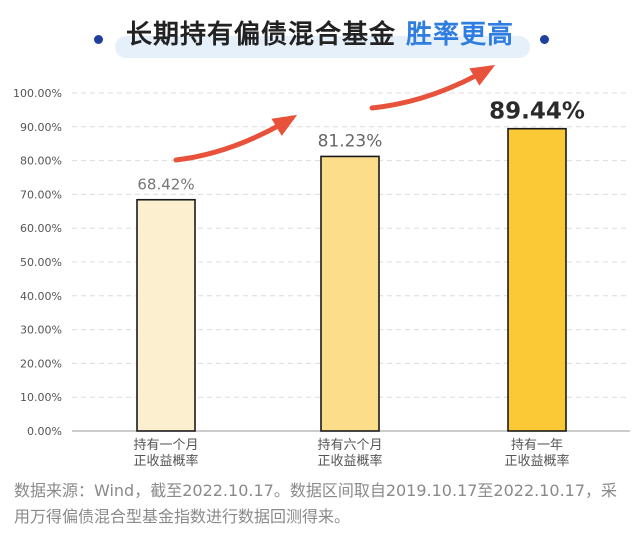 The width and height of the screenshot is (640, 546). What do you see at coordinates (41, 262) in the screenshot?
I see `y-tick-label: 50.00%` at bounding box center [41, 262].